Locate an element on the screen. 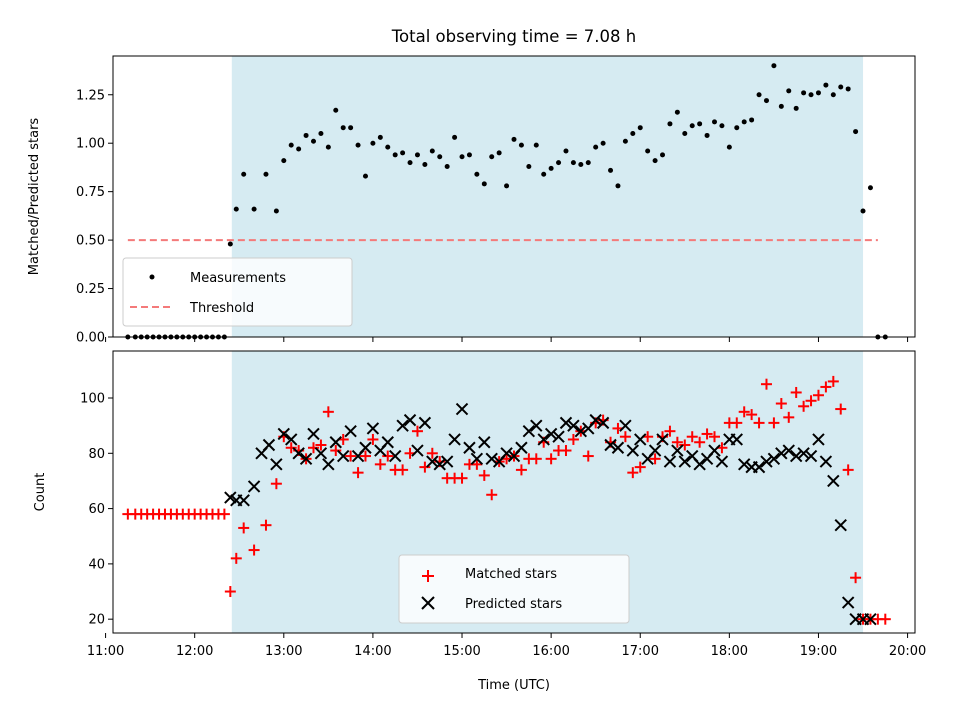  x-tick-label: 18:00 is located at coordinates (729, 651).